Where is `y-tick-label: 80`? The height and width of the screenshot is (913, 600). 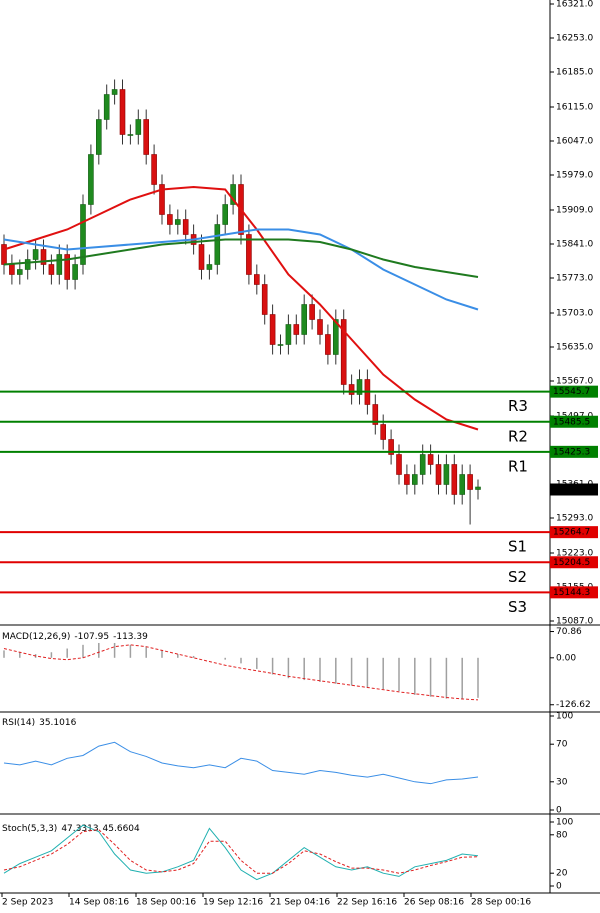
y-tick-label: 80 is located at coordinates (562, 835).